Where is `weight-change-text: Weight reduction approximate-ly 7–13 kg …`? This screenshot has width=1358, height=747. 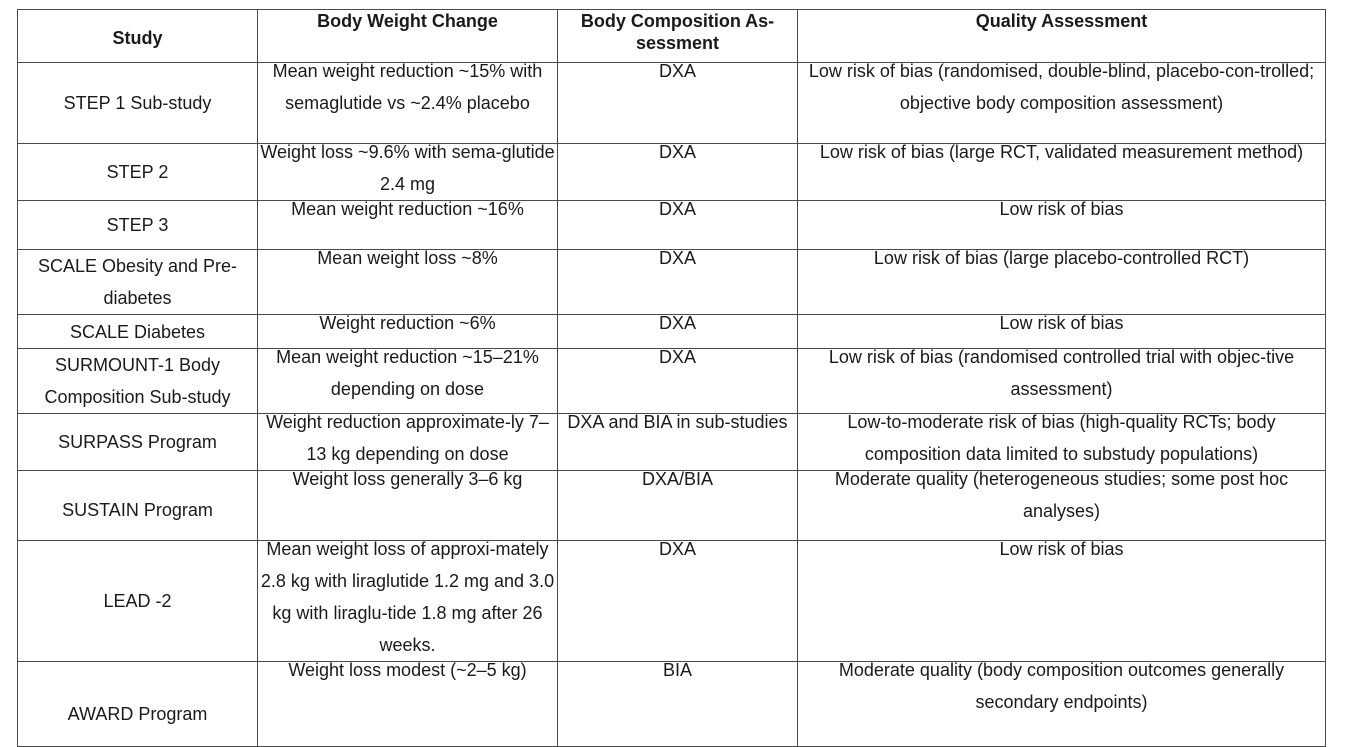 weight-change-text: Weight reduction approximate-ly 7–13 kg … is located at coordinates (407, 439).